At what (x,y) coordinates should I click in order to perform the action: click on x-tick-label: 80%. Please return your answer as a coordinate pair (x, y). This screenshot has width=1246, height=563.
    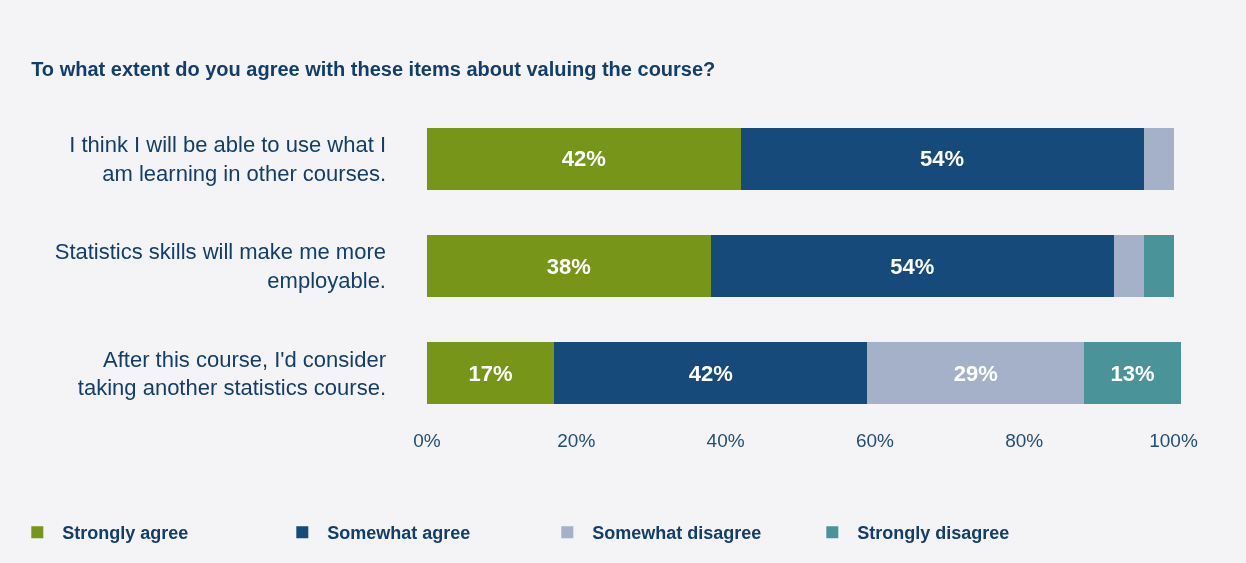
    Looking at the image, I should click on (1024, 440).